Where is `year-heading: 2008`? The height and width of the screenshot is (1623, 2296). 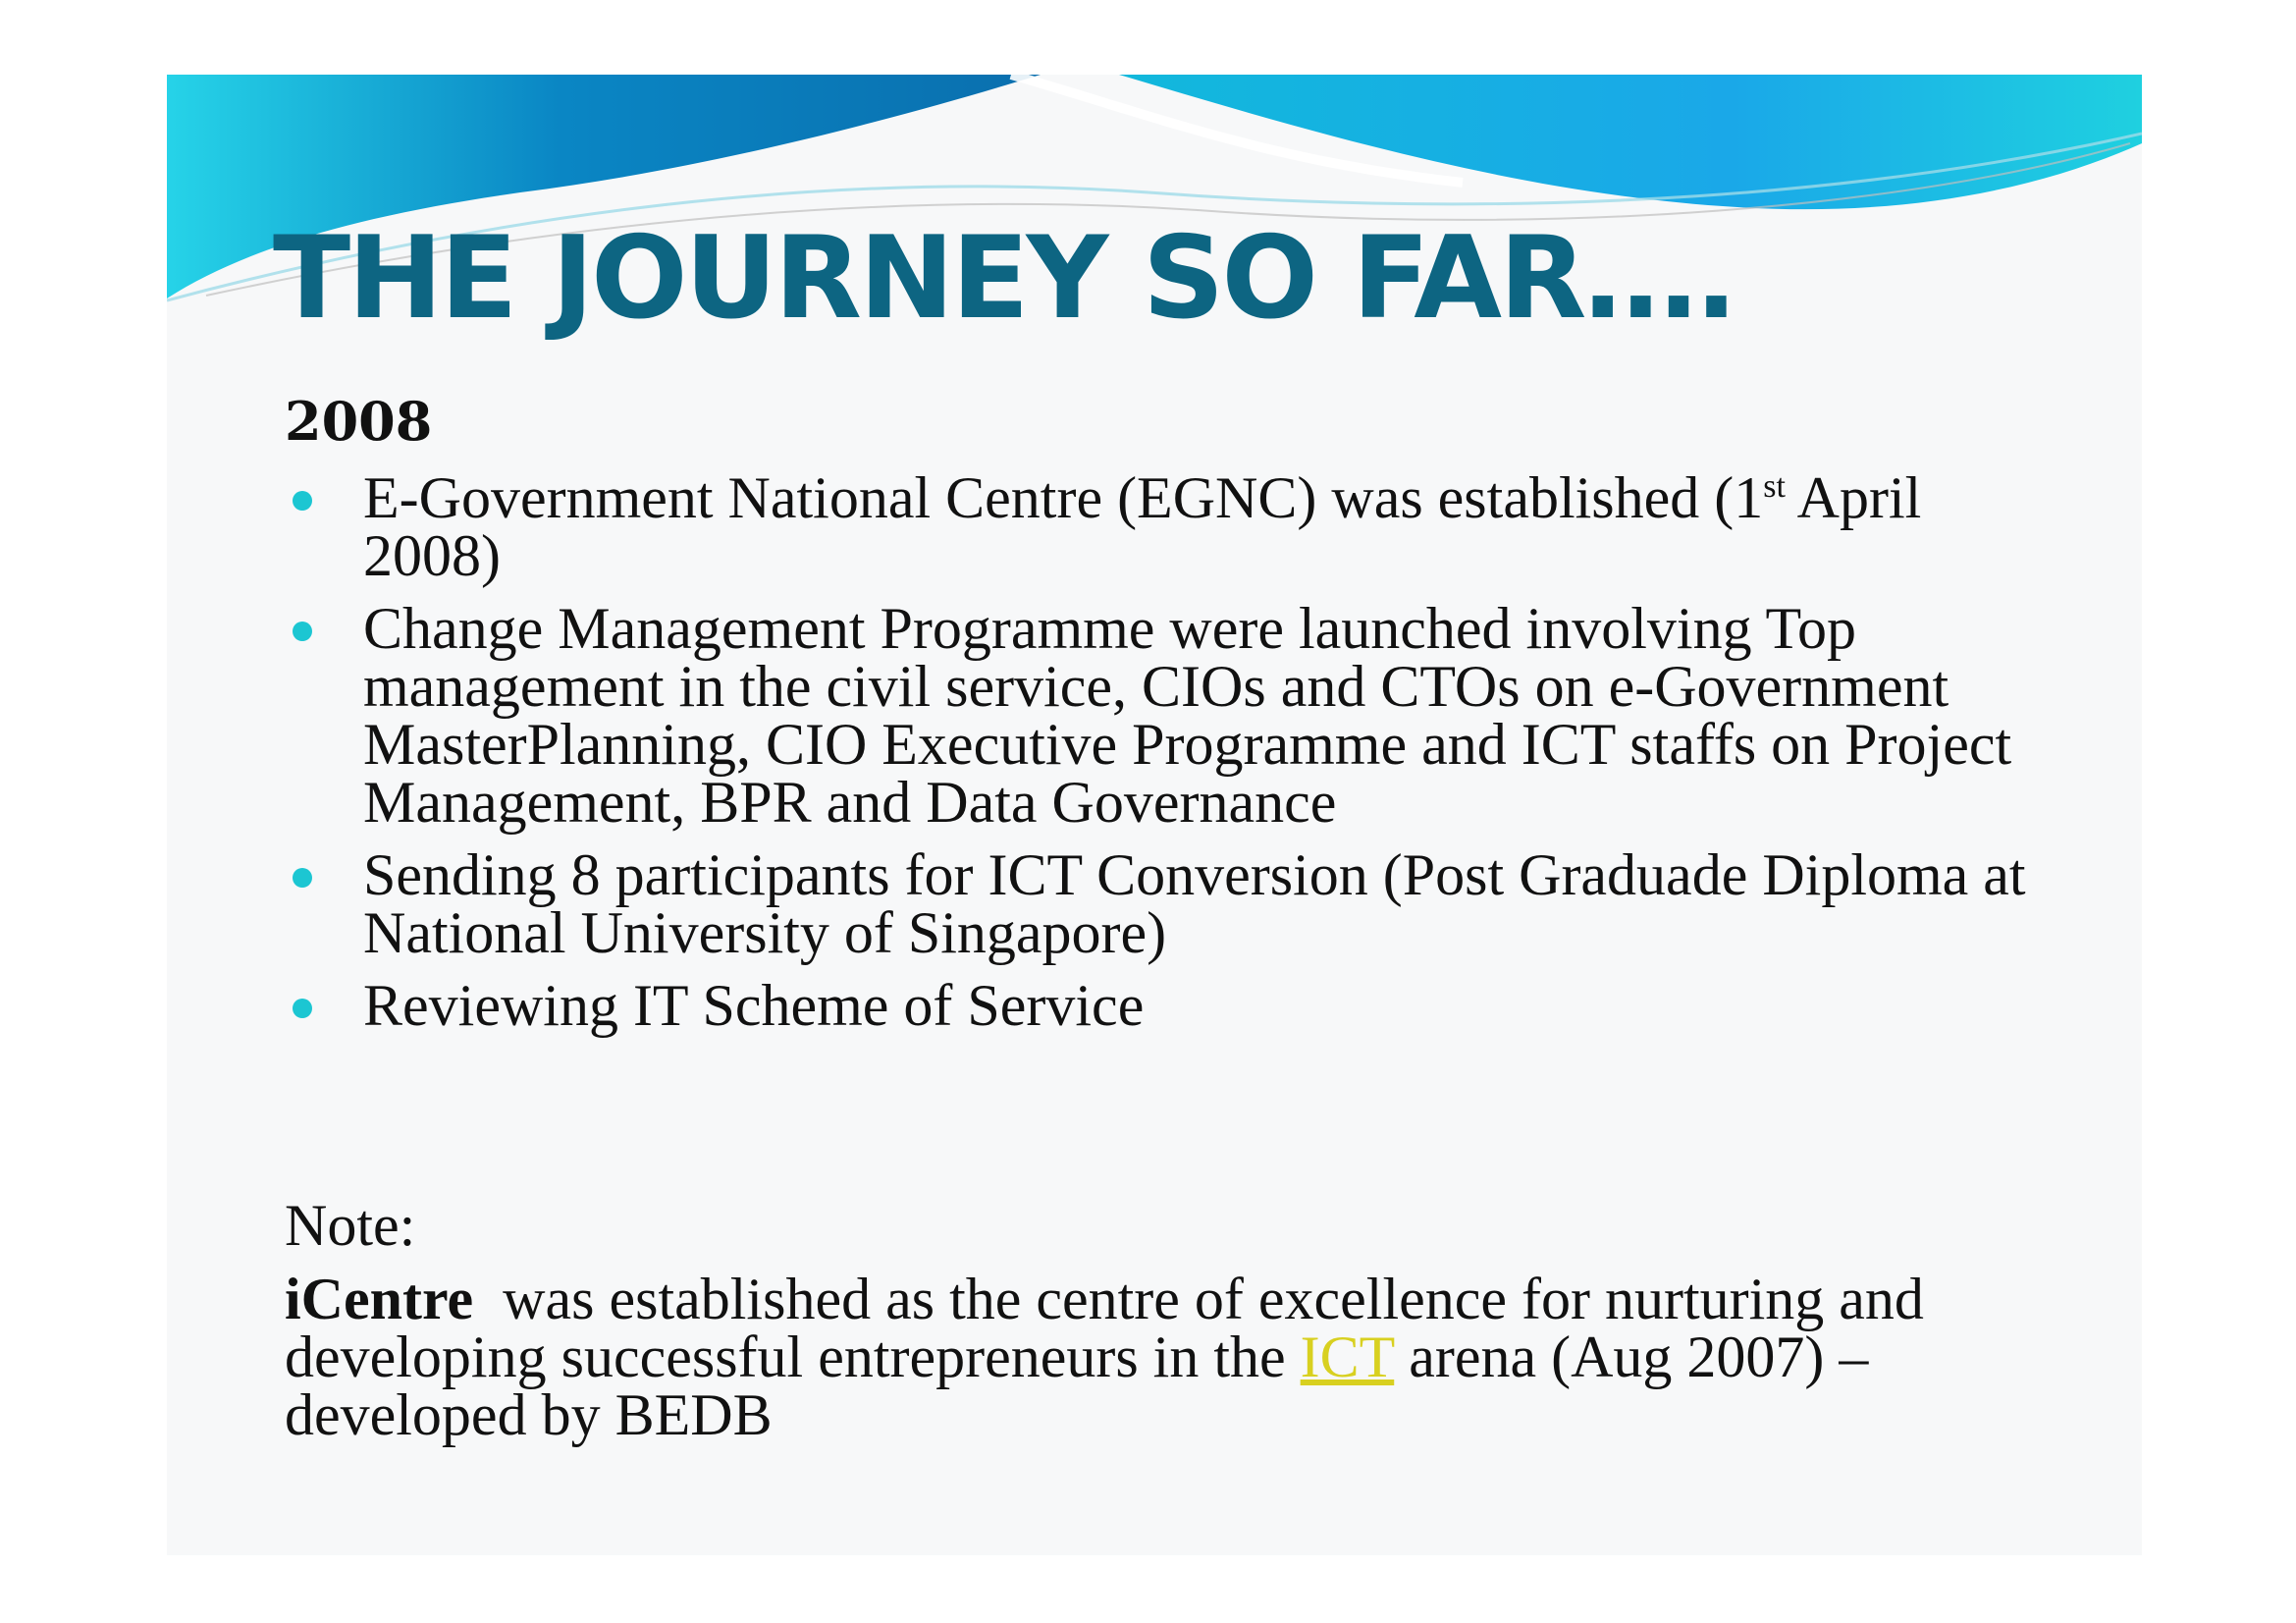
year-heading: 2008 is located at coordinates (359, 422).